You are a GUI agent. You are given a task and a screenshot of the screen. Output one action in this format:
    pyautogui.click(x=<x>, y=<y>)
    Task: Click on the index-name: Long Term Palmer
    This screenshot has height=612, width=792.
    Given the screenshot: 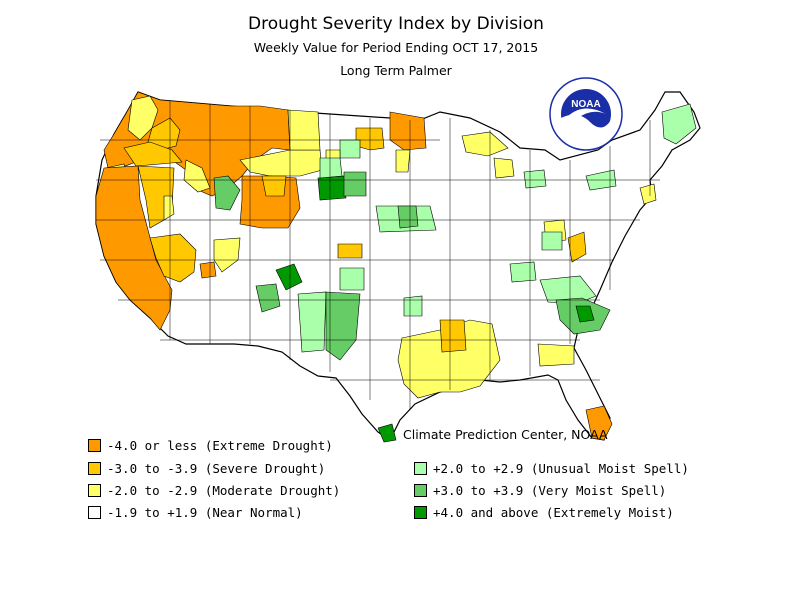 What is the action you would take?
    pyautogui.click(x=396, y=70)
    